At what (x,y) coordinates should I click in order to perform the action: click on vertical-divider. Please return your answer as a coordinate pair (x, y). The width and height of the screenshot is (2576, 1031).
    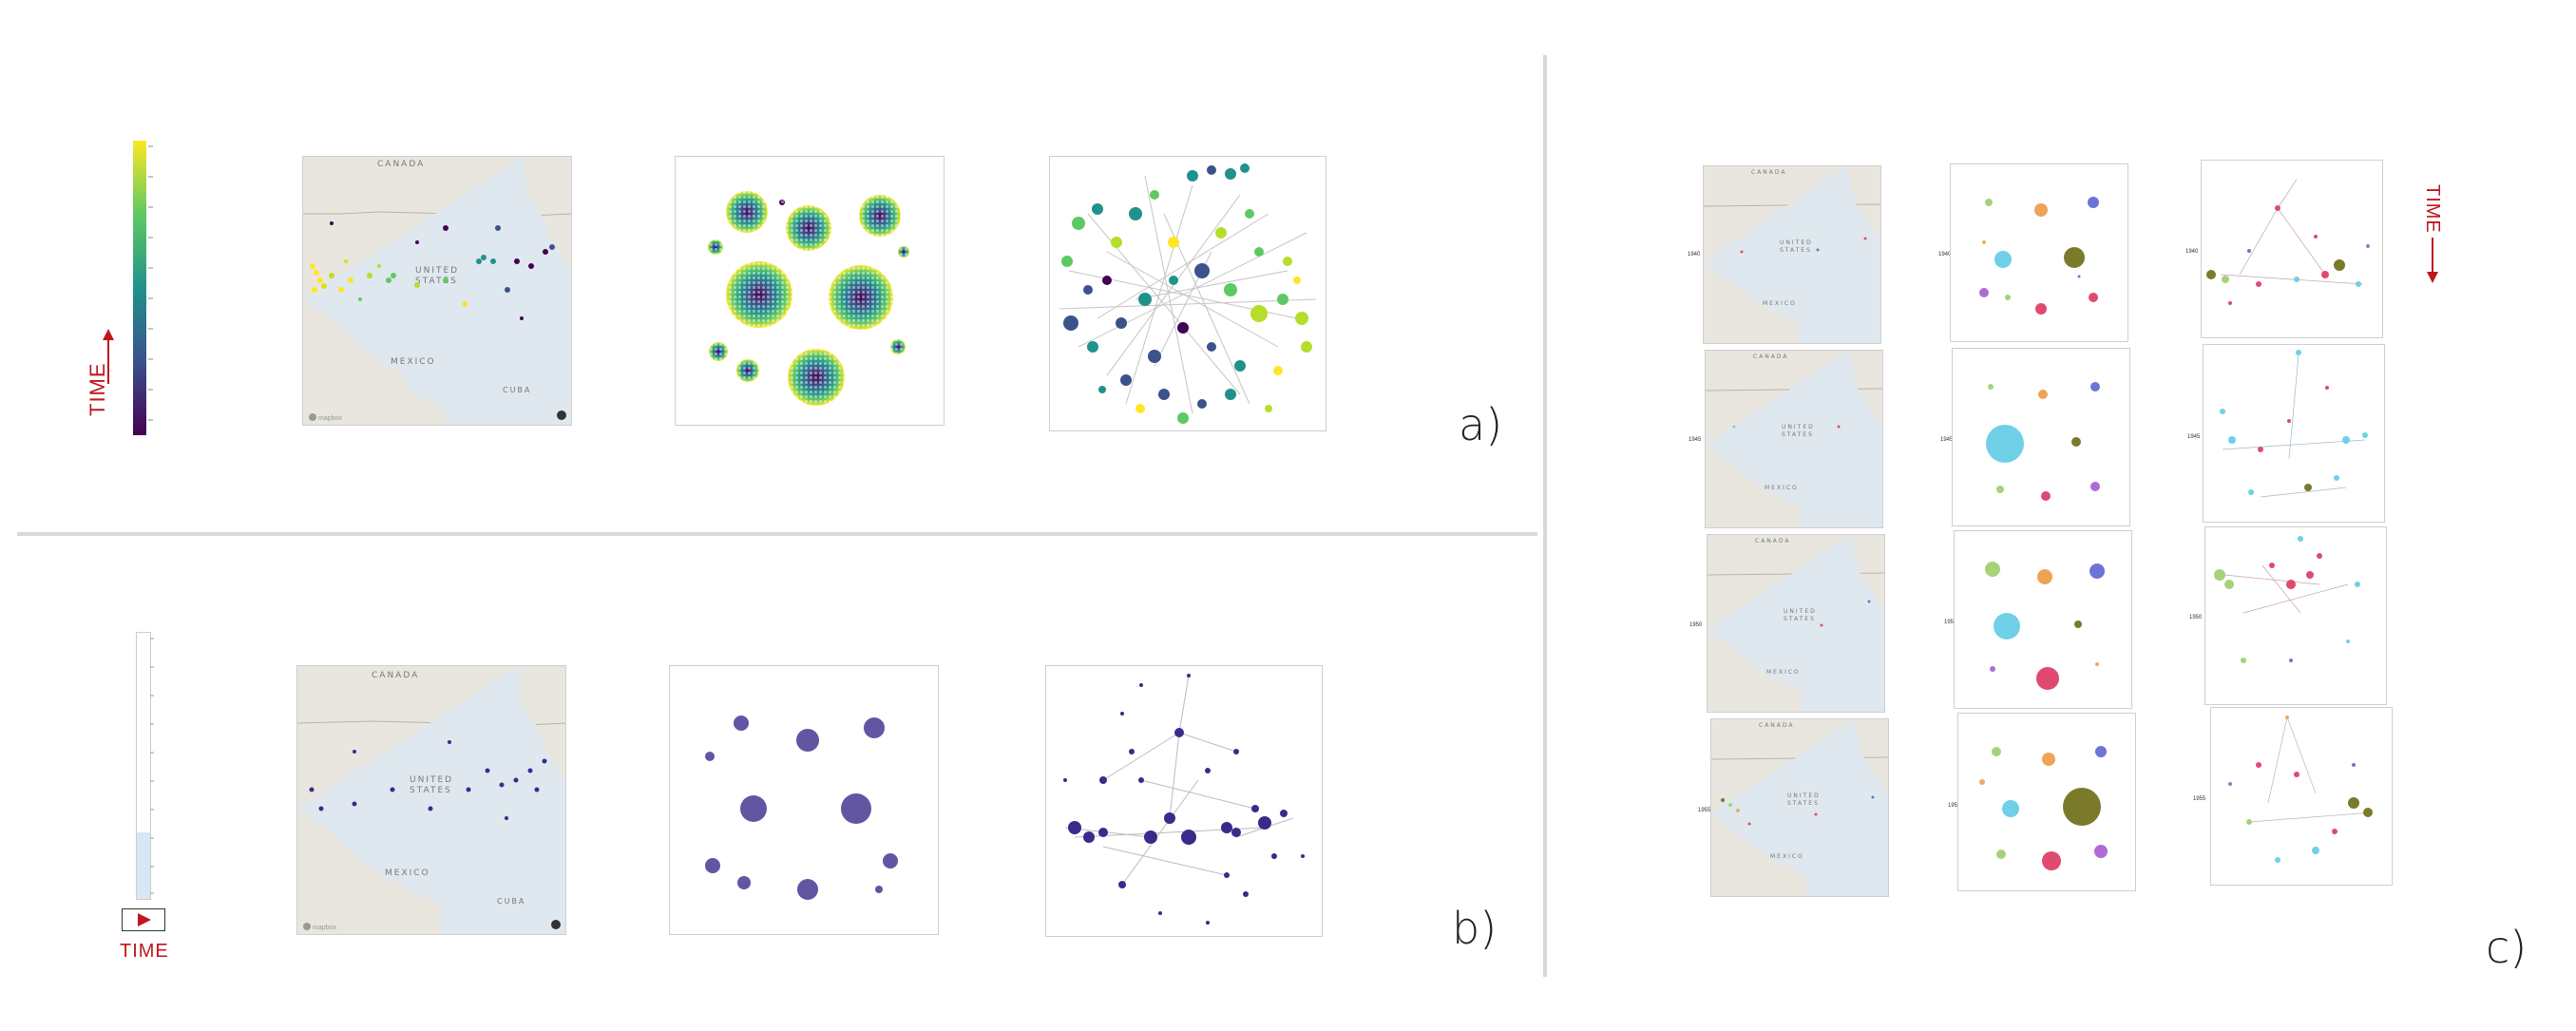
    Looking at the image, I should click on (1545, 516).